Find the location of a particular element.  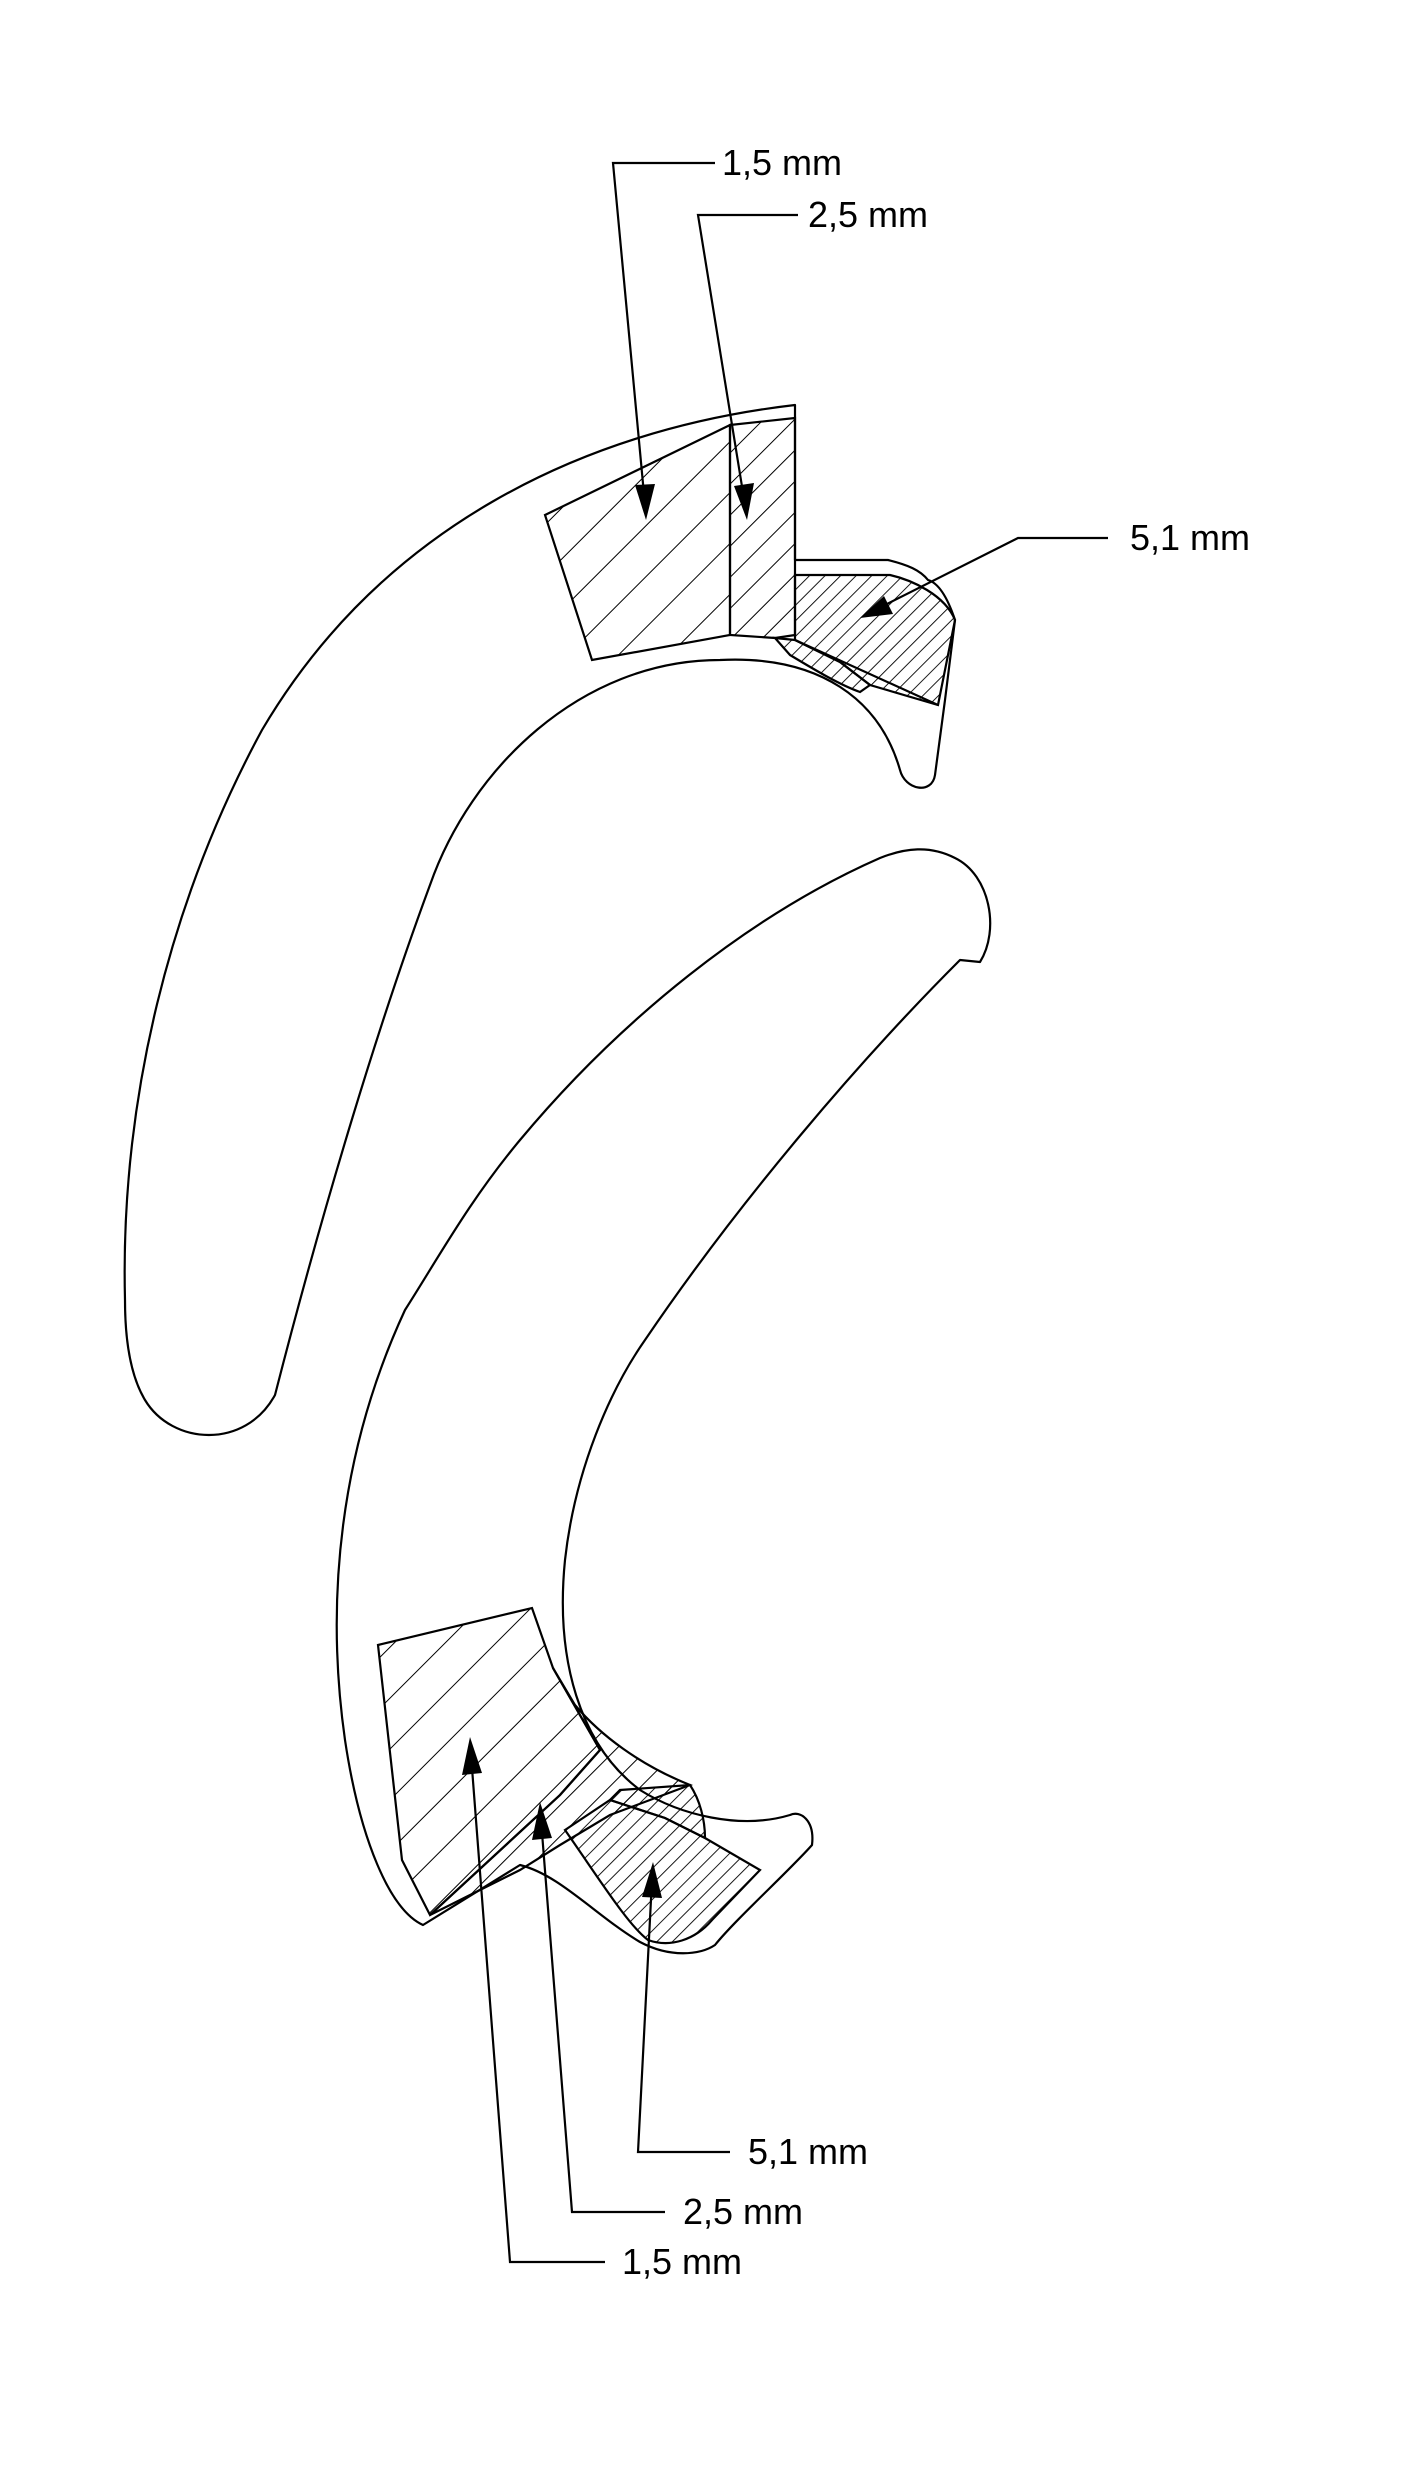

lower-label-5-1mm: 5,1 mm is located at coordinates (808, 2151).